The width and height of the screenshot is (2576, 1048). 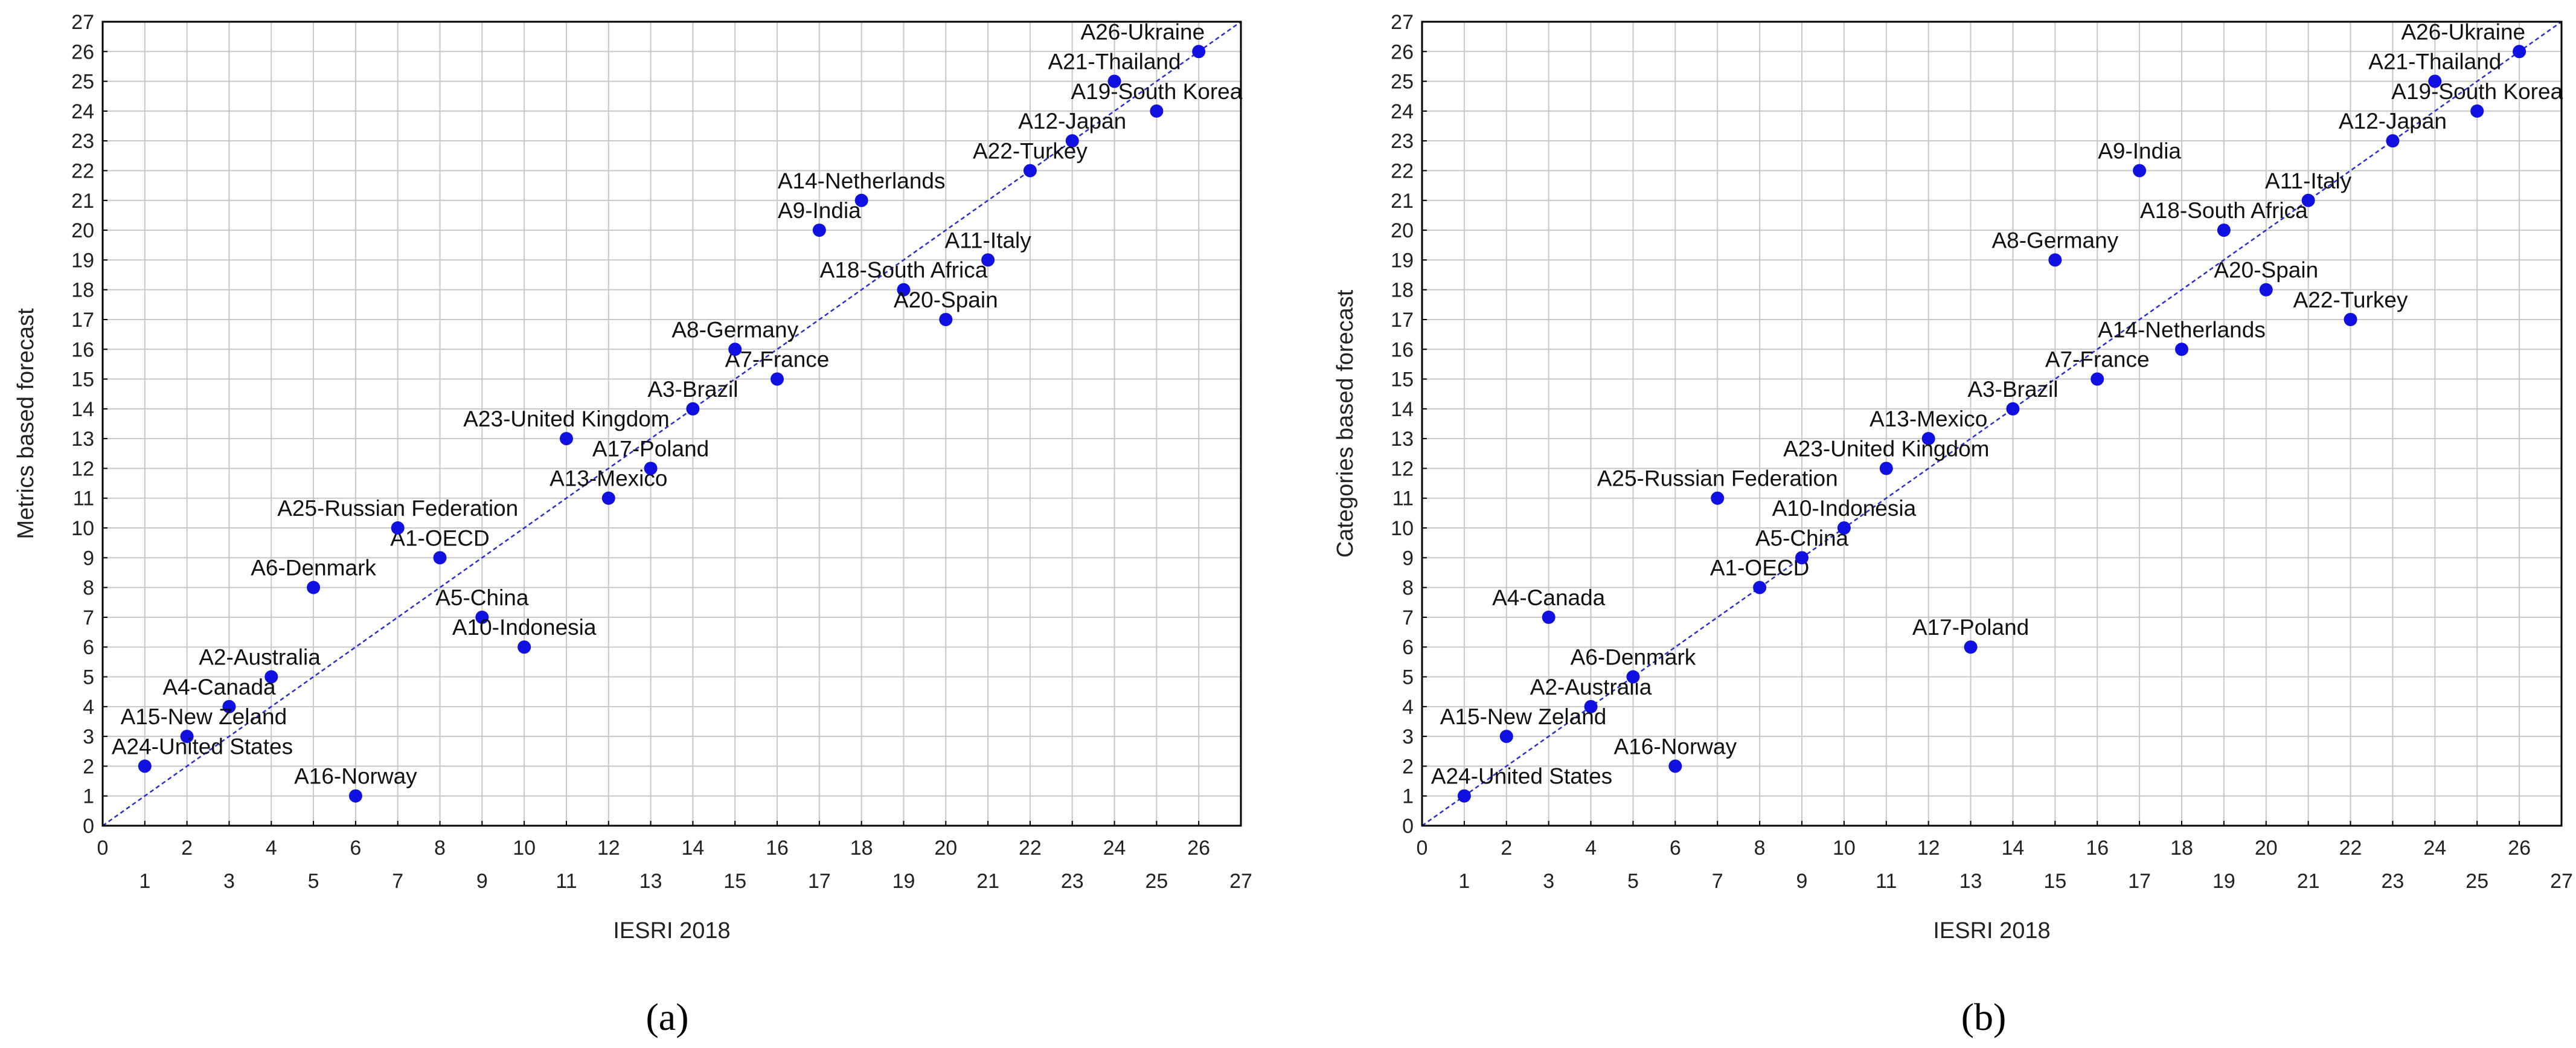 I want to click on data-point-label: A23-United Kingdom, so click(x=566, y=419).